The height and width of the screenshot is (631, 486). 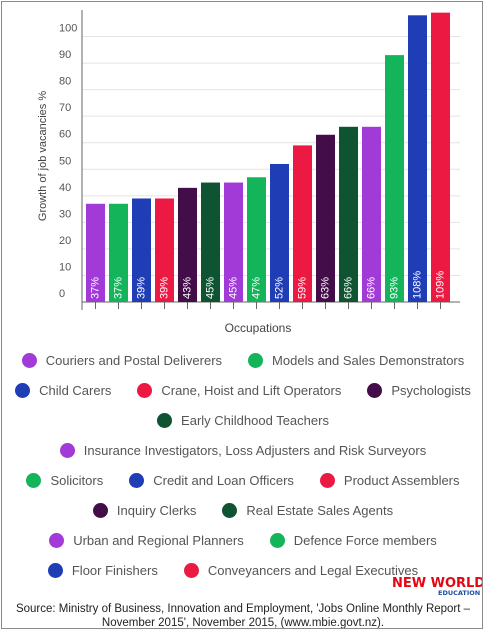 What do you see at coordinates (353, 540) in the screenshot?
I see `legend-item: Defence Force members` at bounding box center [353, 540].